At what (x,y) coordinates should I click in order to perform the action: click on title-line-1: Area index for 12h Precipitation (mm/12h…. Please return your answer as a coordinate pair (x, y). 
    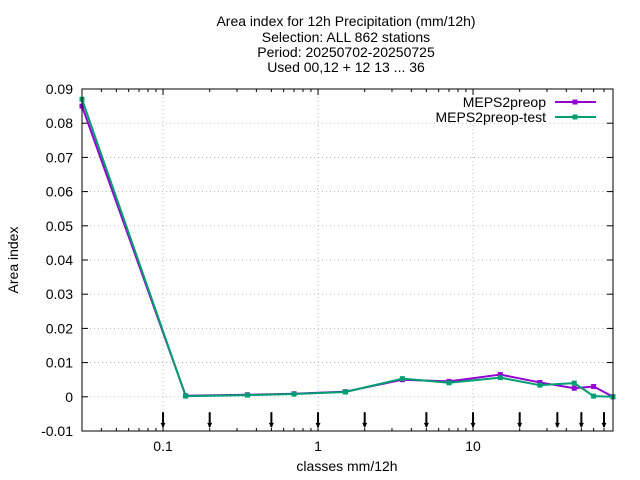
    Looking at the image, I should click on (345, 21).